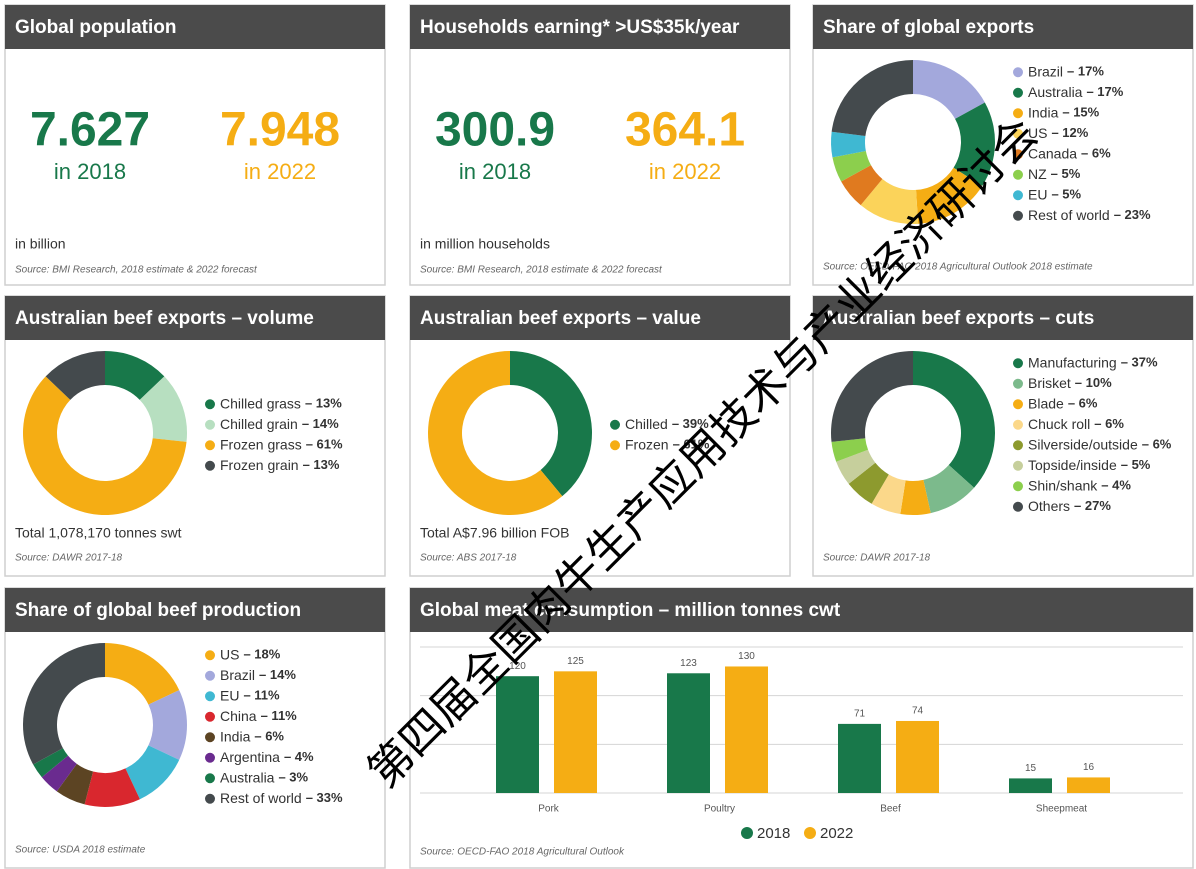 This screenshot has height=869, width=1196. I want to click on legend-value: – 15%, so click(1080, 112).